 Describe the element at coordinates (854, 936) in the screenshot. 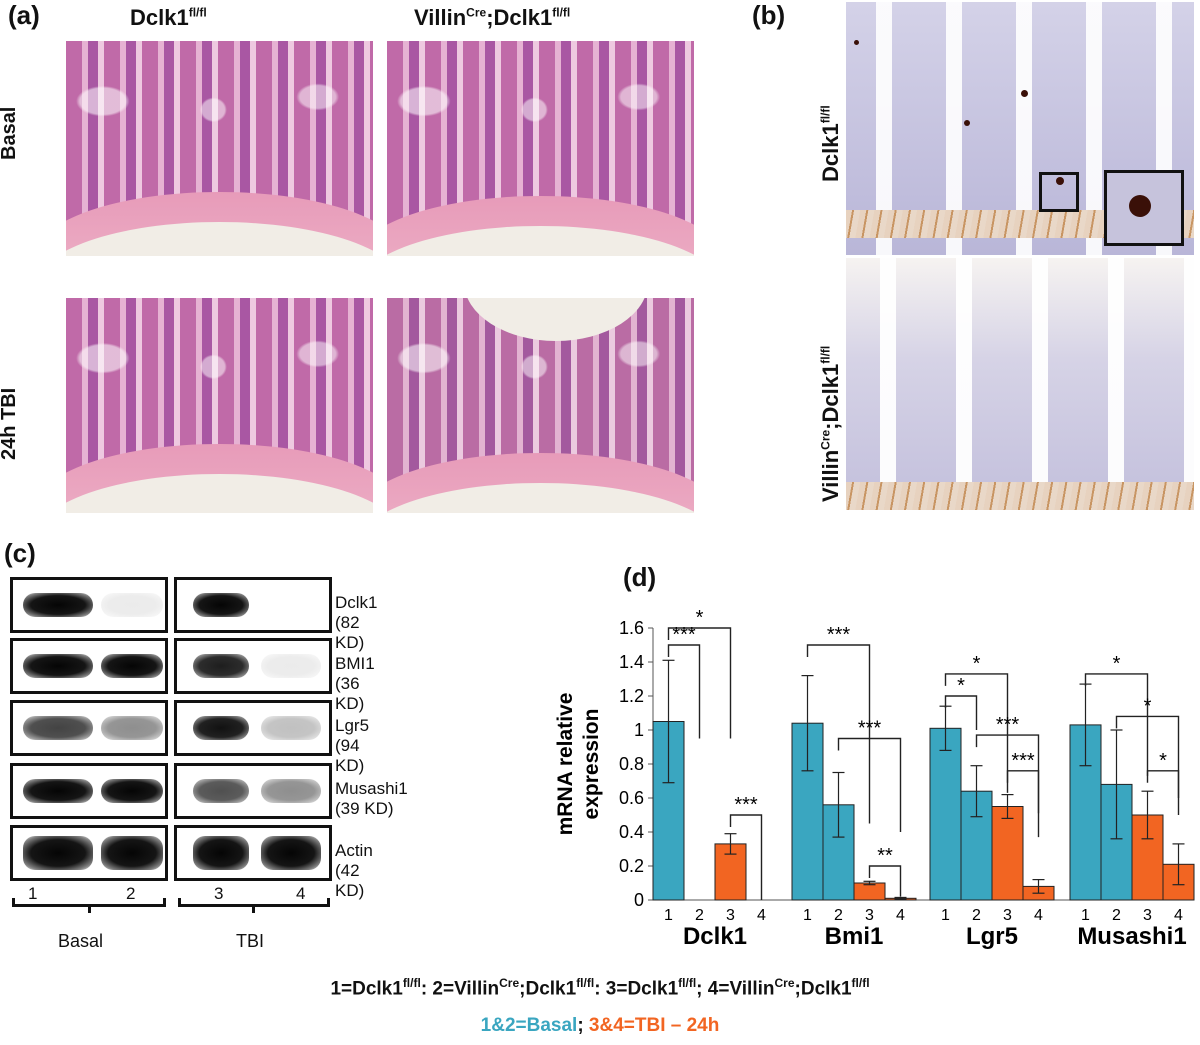

I see `group-label: Bmi1` at that location.